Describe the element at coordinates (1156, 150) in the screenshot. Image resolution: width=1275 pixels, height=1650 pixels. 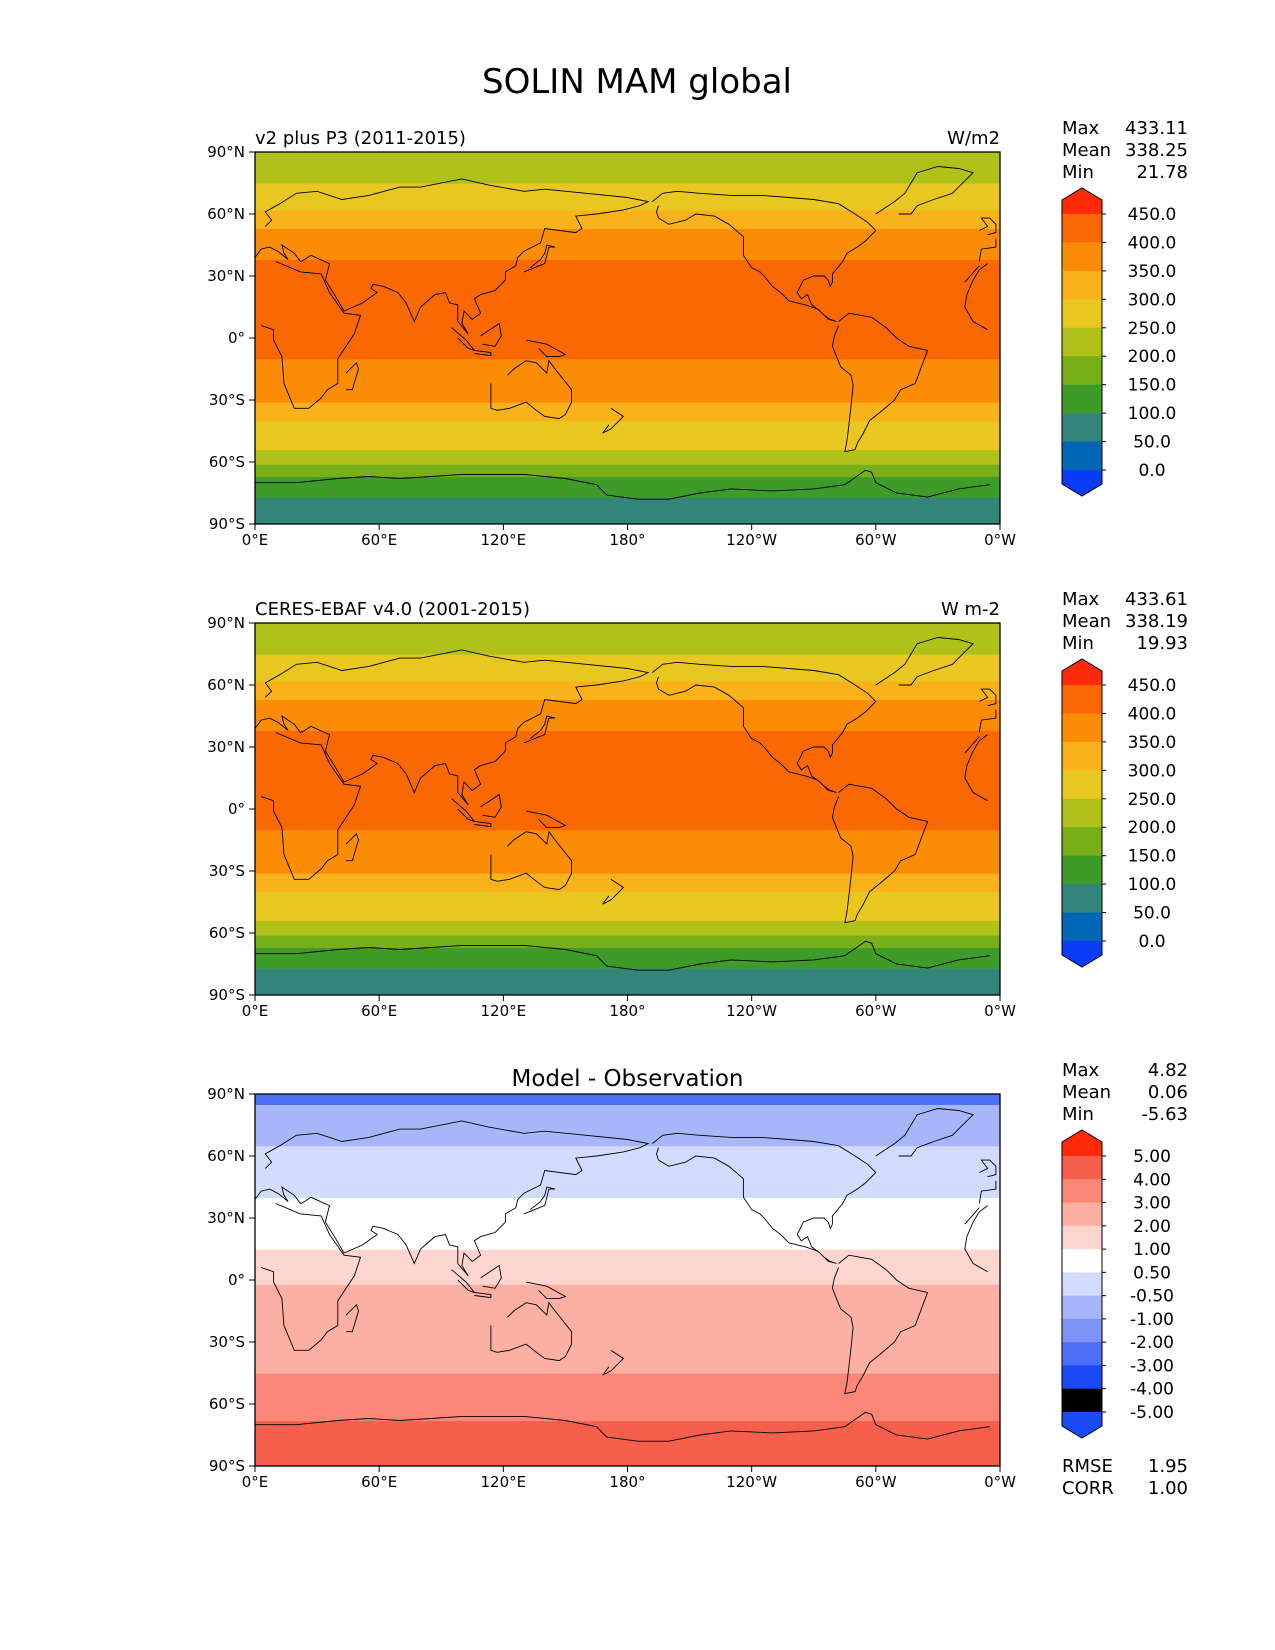
I see `stat-value-mean: 338.25` at that location.